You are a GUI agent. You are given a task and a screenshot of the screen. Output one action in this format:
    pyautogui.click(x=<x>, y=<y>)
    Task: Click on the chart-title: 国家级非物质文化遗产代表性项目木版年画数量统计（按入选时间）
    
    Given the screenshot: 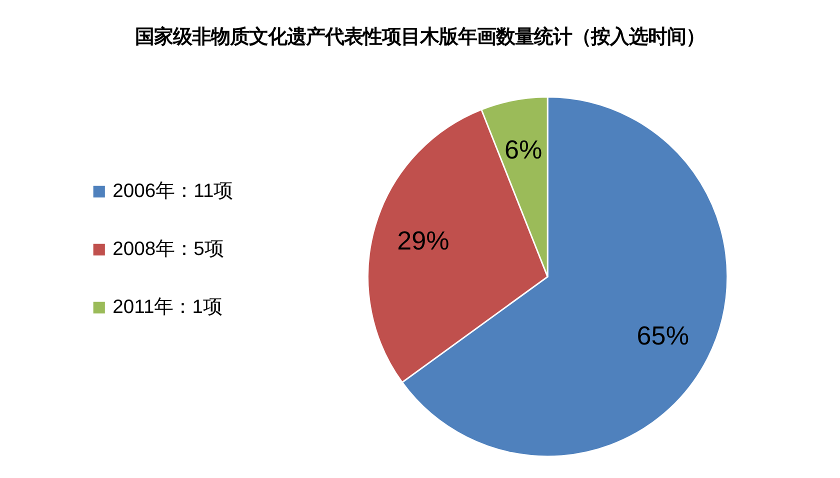 What is the action you would take?
    pyautogui.click(x=420, y=37)
    